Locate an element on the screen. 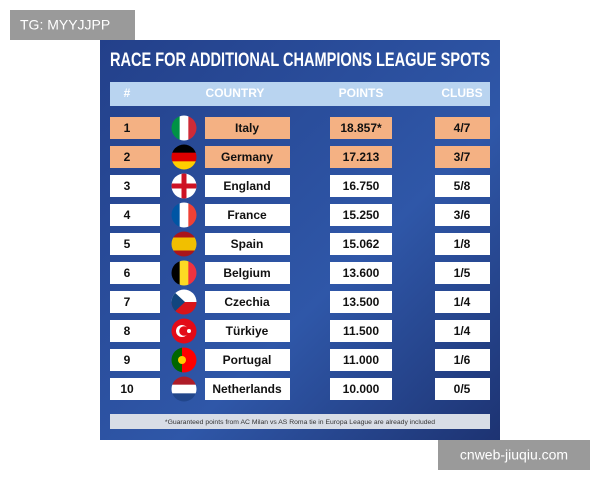 The height and width of the screenshot is (480, 600). source-box is located at coordinates (514, 455).